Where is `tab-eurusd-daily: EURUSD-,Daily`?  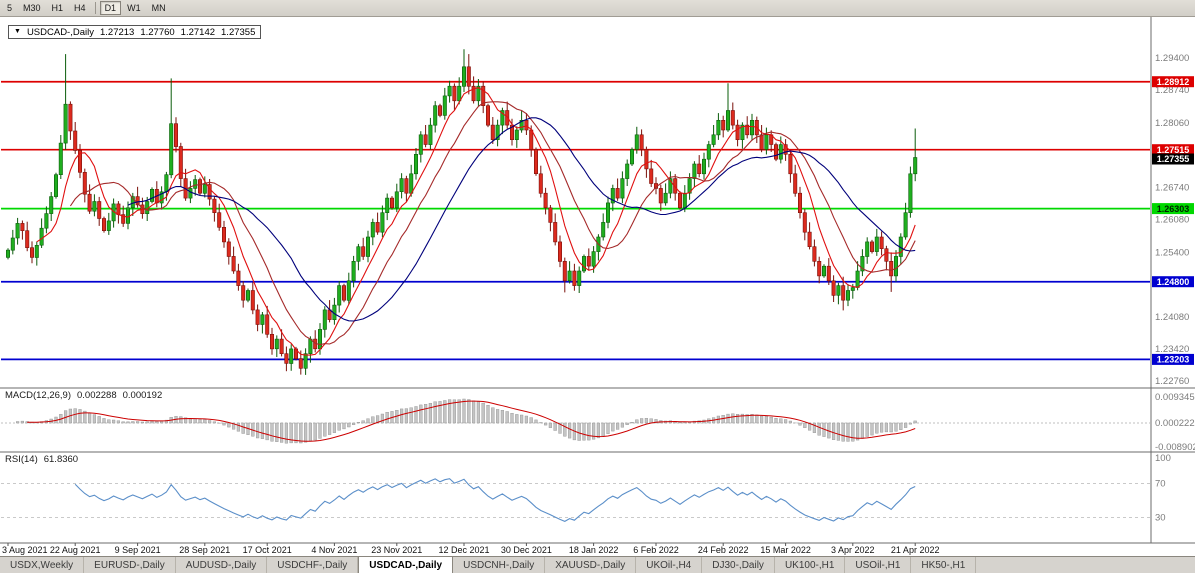
tab-eurusd-daily: EURUSD-,Daily is located at coordinates (130, 565).